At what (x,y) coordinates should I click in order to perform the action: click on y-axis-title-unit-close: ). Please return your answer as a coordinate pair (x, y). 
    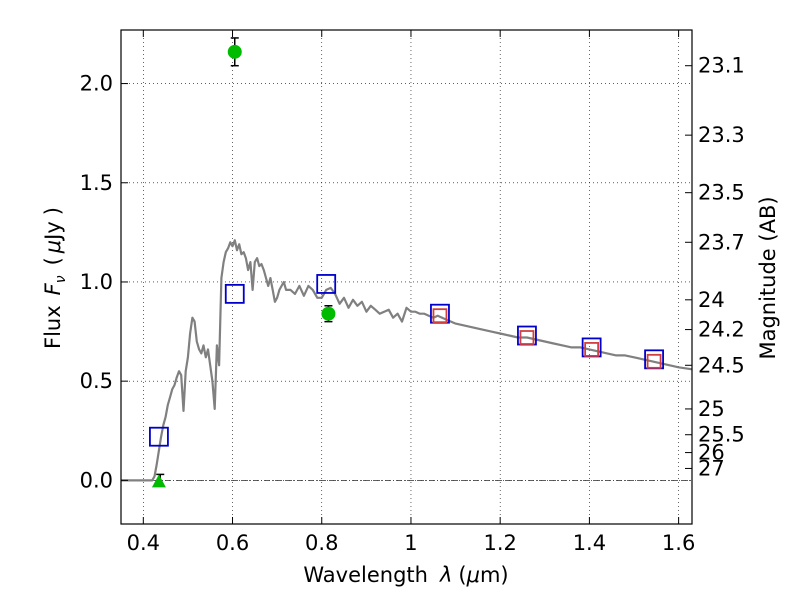
    Looking at the image, I should click on (53, 211).